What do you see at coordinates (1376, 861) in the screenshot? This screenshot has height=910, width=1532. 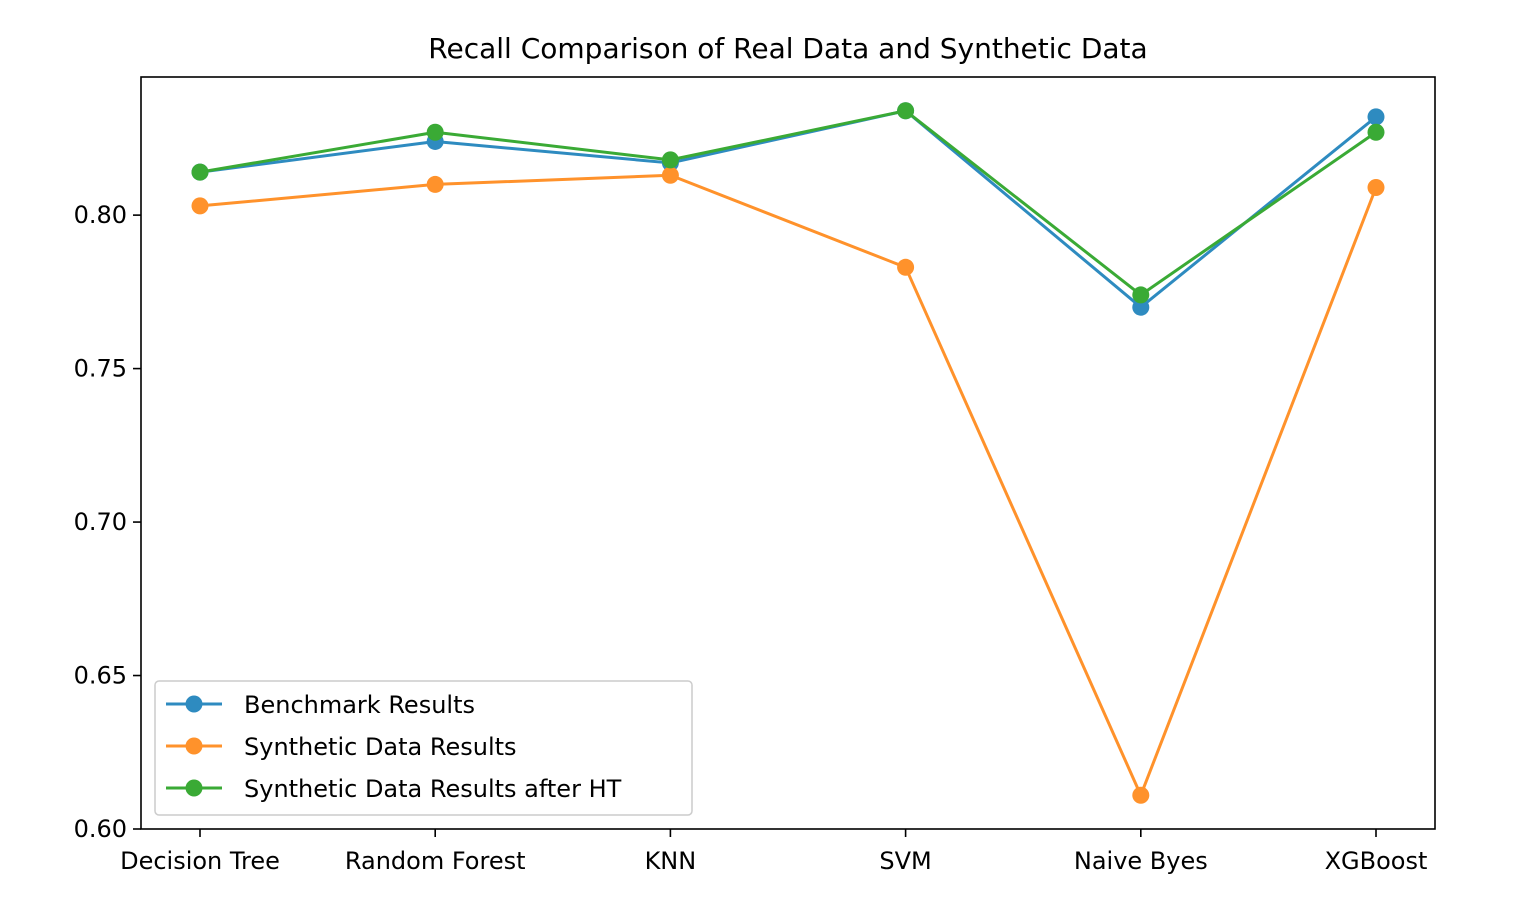 I see `x-tick-label: XGBoost` at bounding box center [1376, 861].